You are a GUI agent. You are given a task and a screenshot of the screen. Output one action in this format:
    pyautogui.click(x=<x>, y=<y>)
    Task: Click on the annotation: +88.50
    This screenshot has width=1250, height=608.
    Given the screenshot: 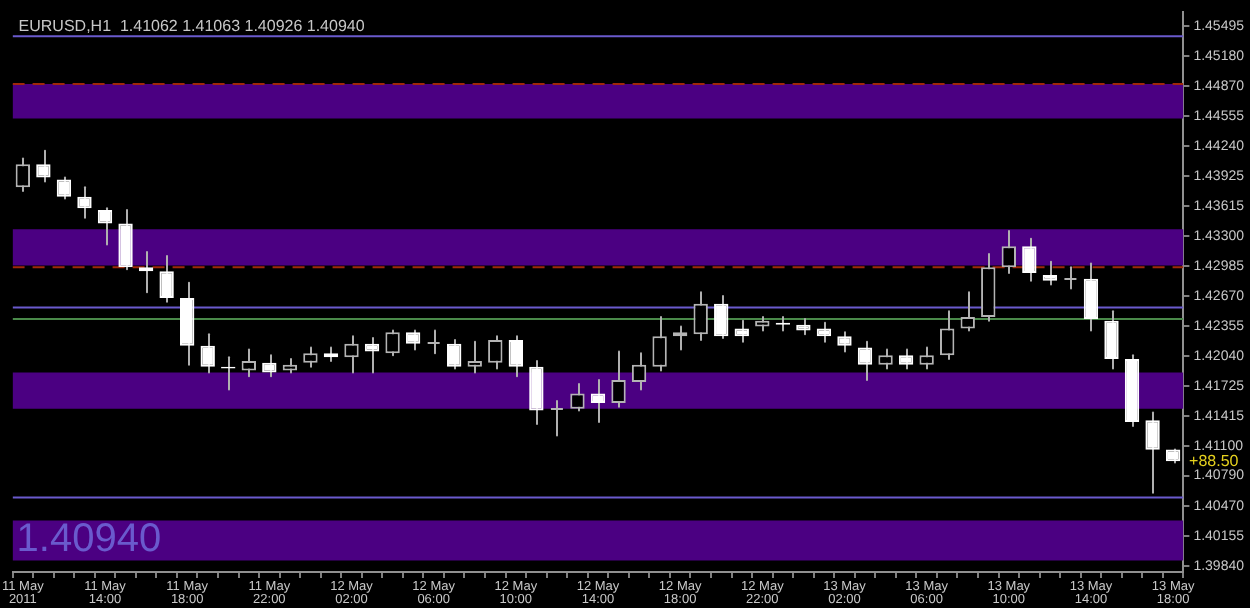 What is the action you would take?
    pyautogui.click(x=1214, y=460)
    